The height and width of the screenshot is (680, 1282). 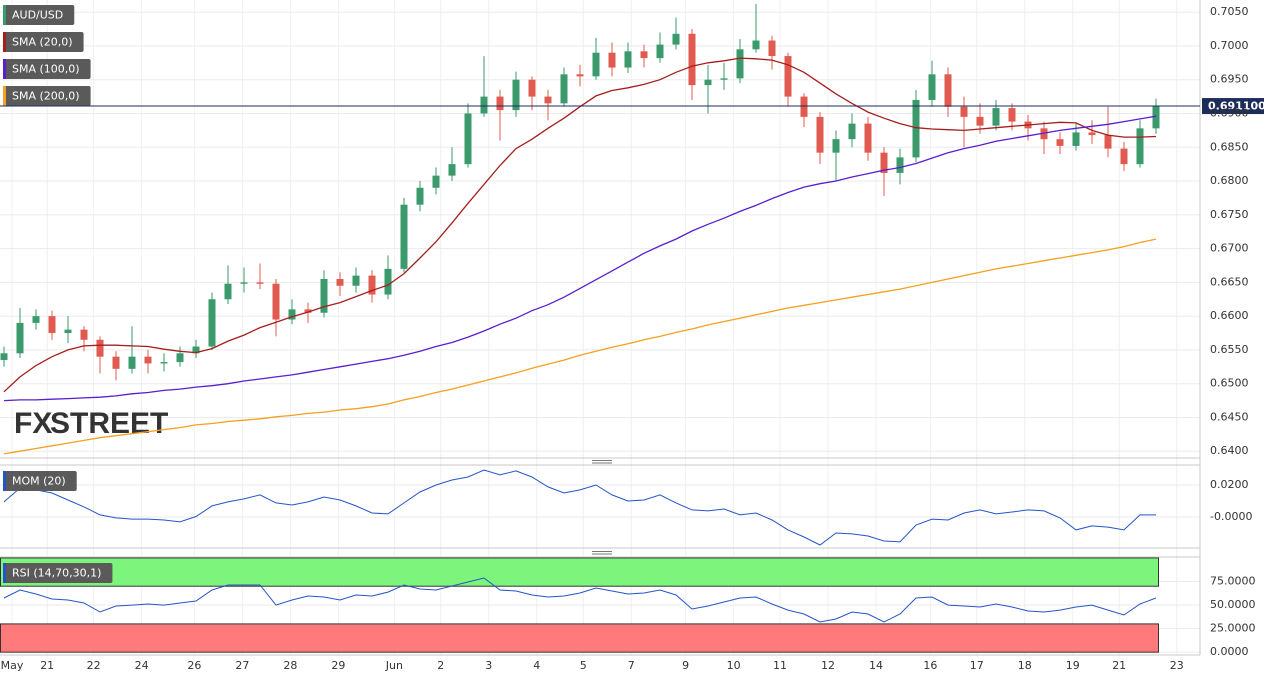 I want to click on rsi-band, so click(x=579, y=572).